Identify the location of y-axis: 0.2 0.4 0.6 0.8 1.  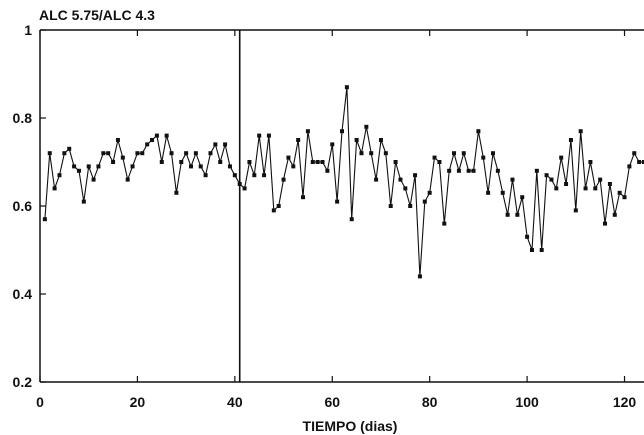
(29, 206).